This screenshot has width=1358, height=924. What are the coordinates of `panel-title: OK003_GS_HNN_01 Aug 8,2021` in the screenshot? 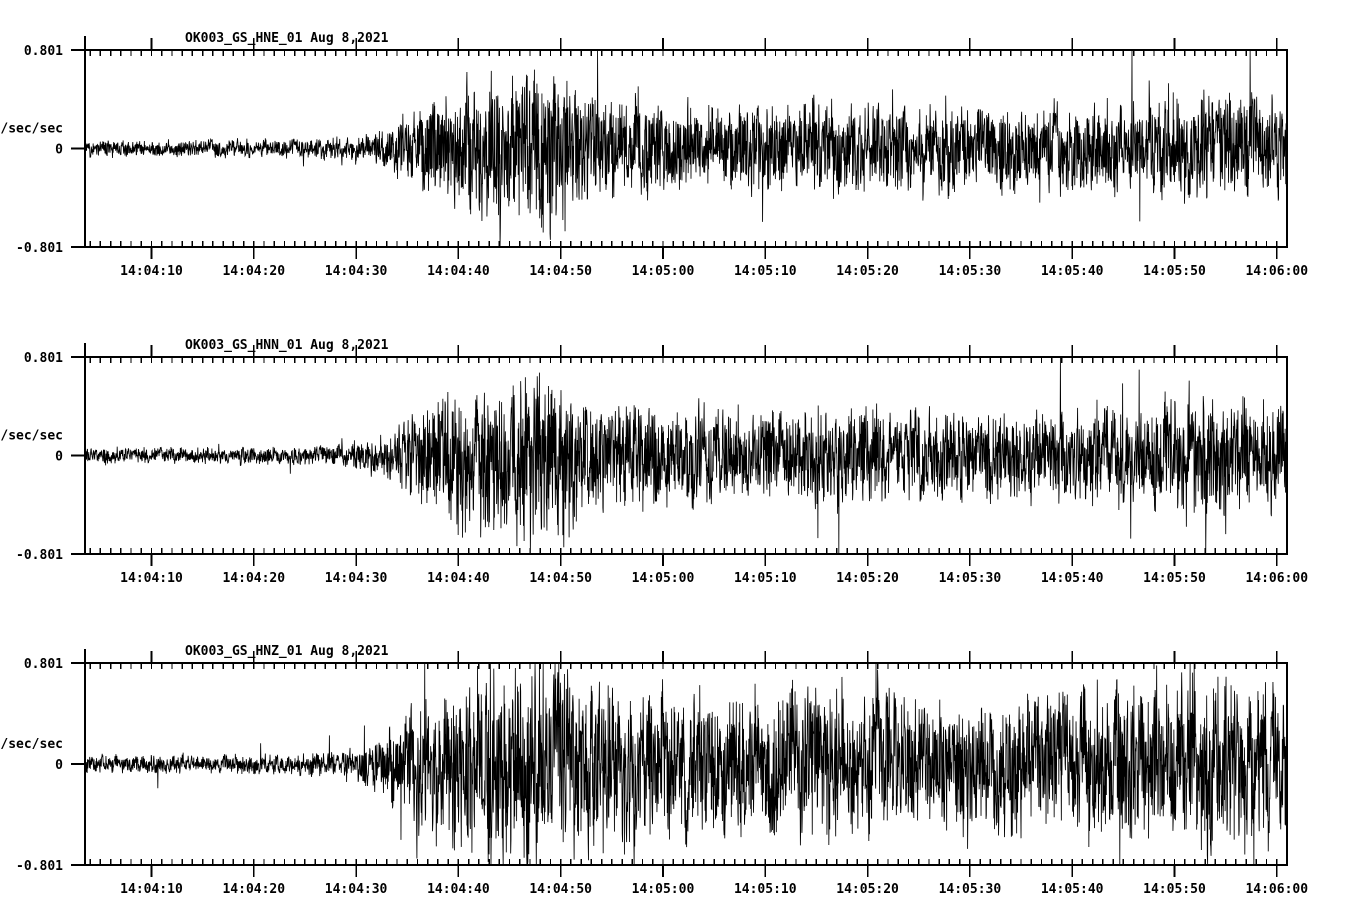 It's located at (287, 345).